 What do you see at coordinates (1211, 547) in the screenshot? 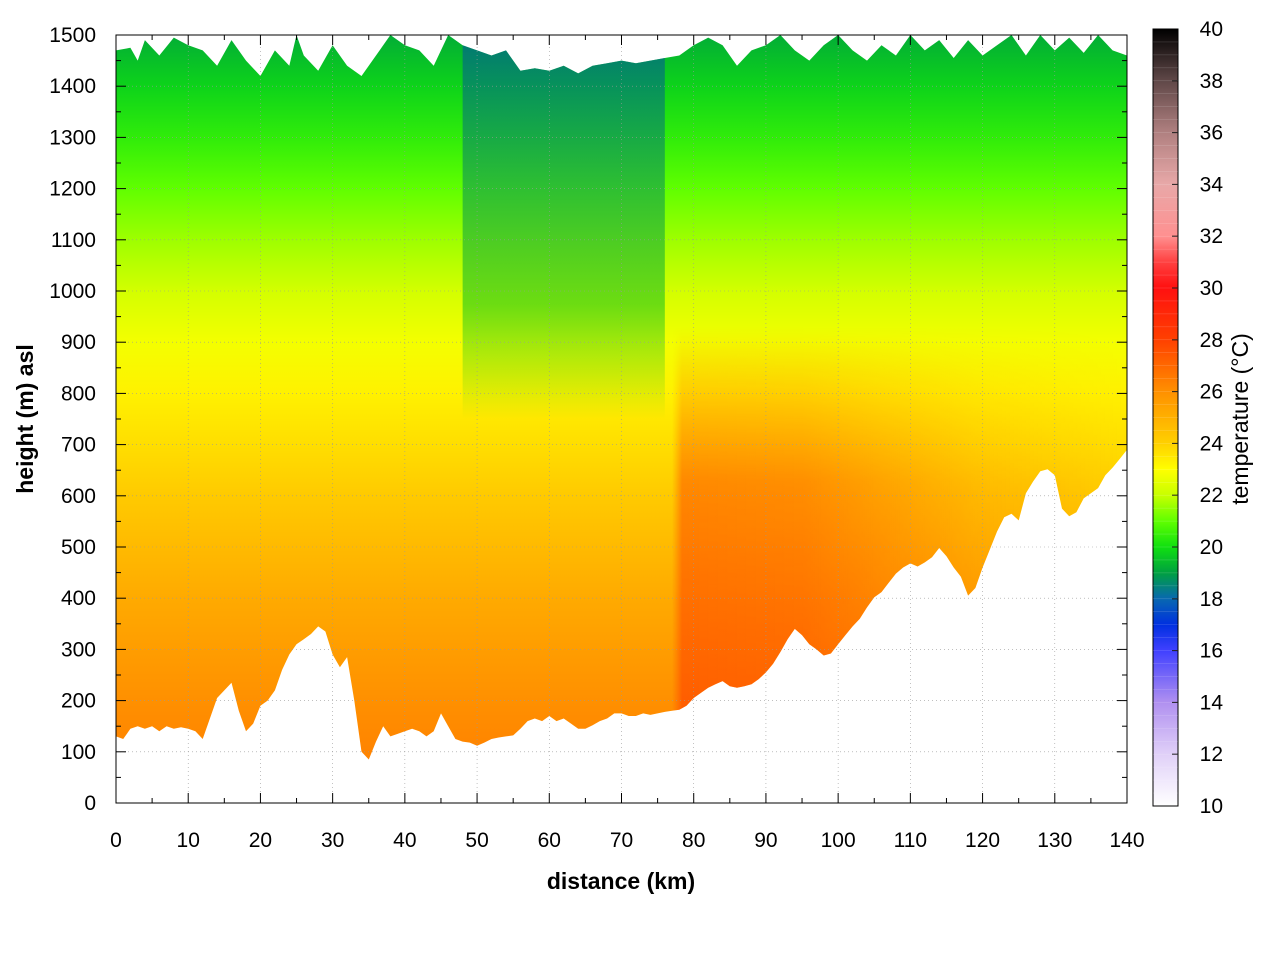
I see `colorbar-tick-label: 20` at bounding box center [1211, 547].